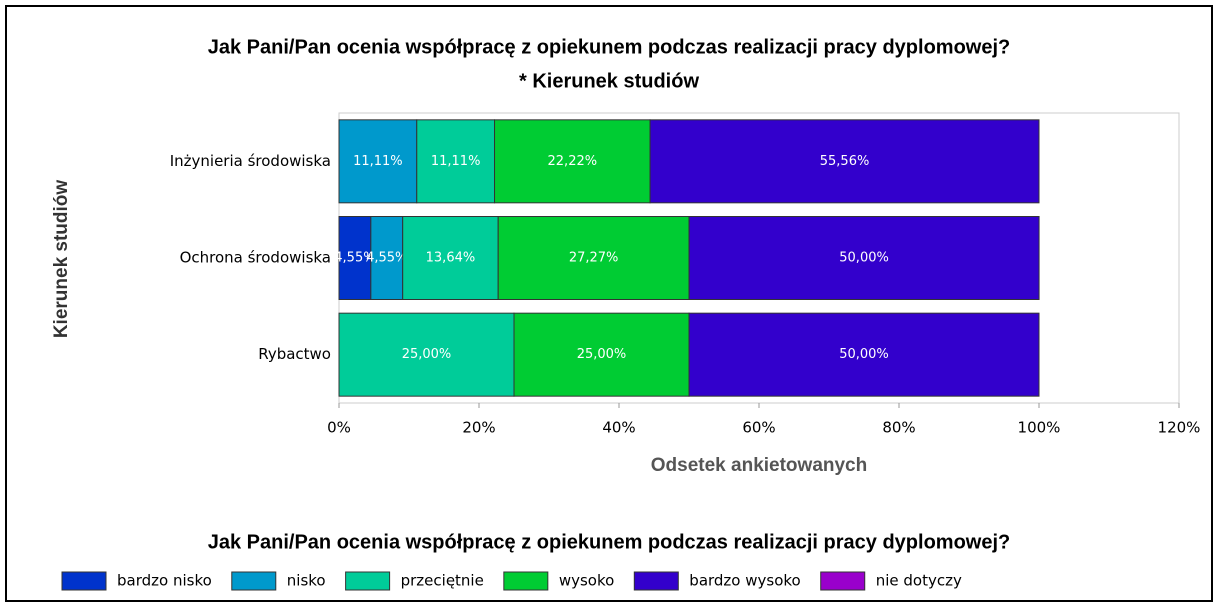 Image resolution: width=1218 pixels, height=607 pixels. What do you see at coordinates (442, 581) in the screenshot?
I see `legend-label: przeciętnie` at bounding box center [442, 581].